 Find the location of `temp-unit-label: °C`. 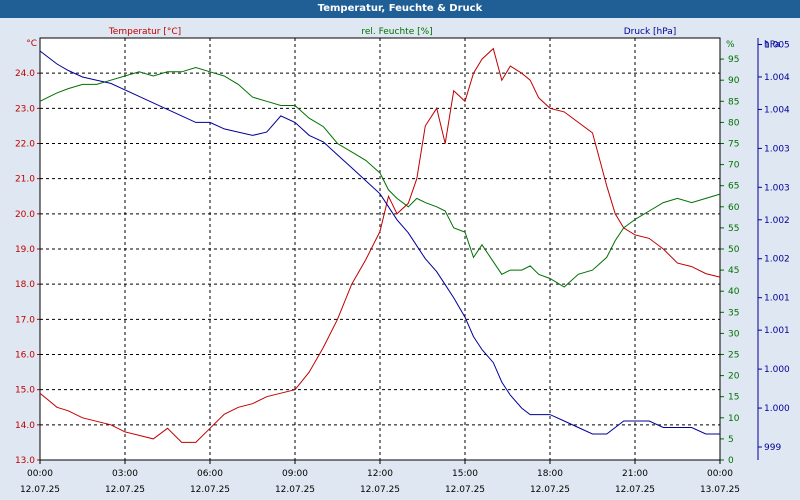

temp-unit-label: °C is located at coordinates (31, 44).